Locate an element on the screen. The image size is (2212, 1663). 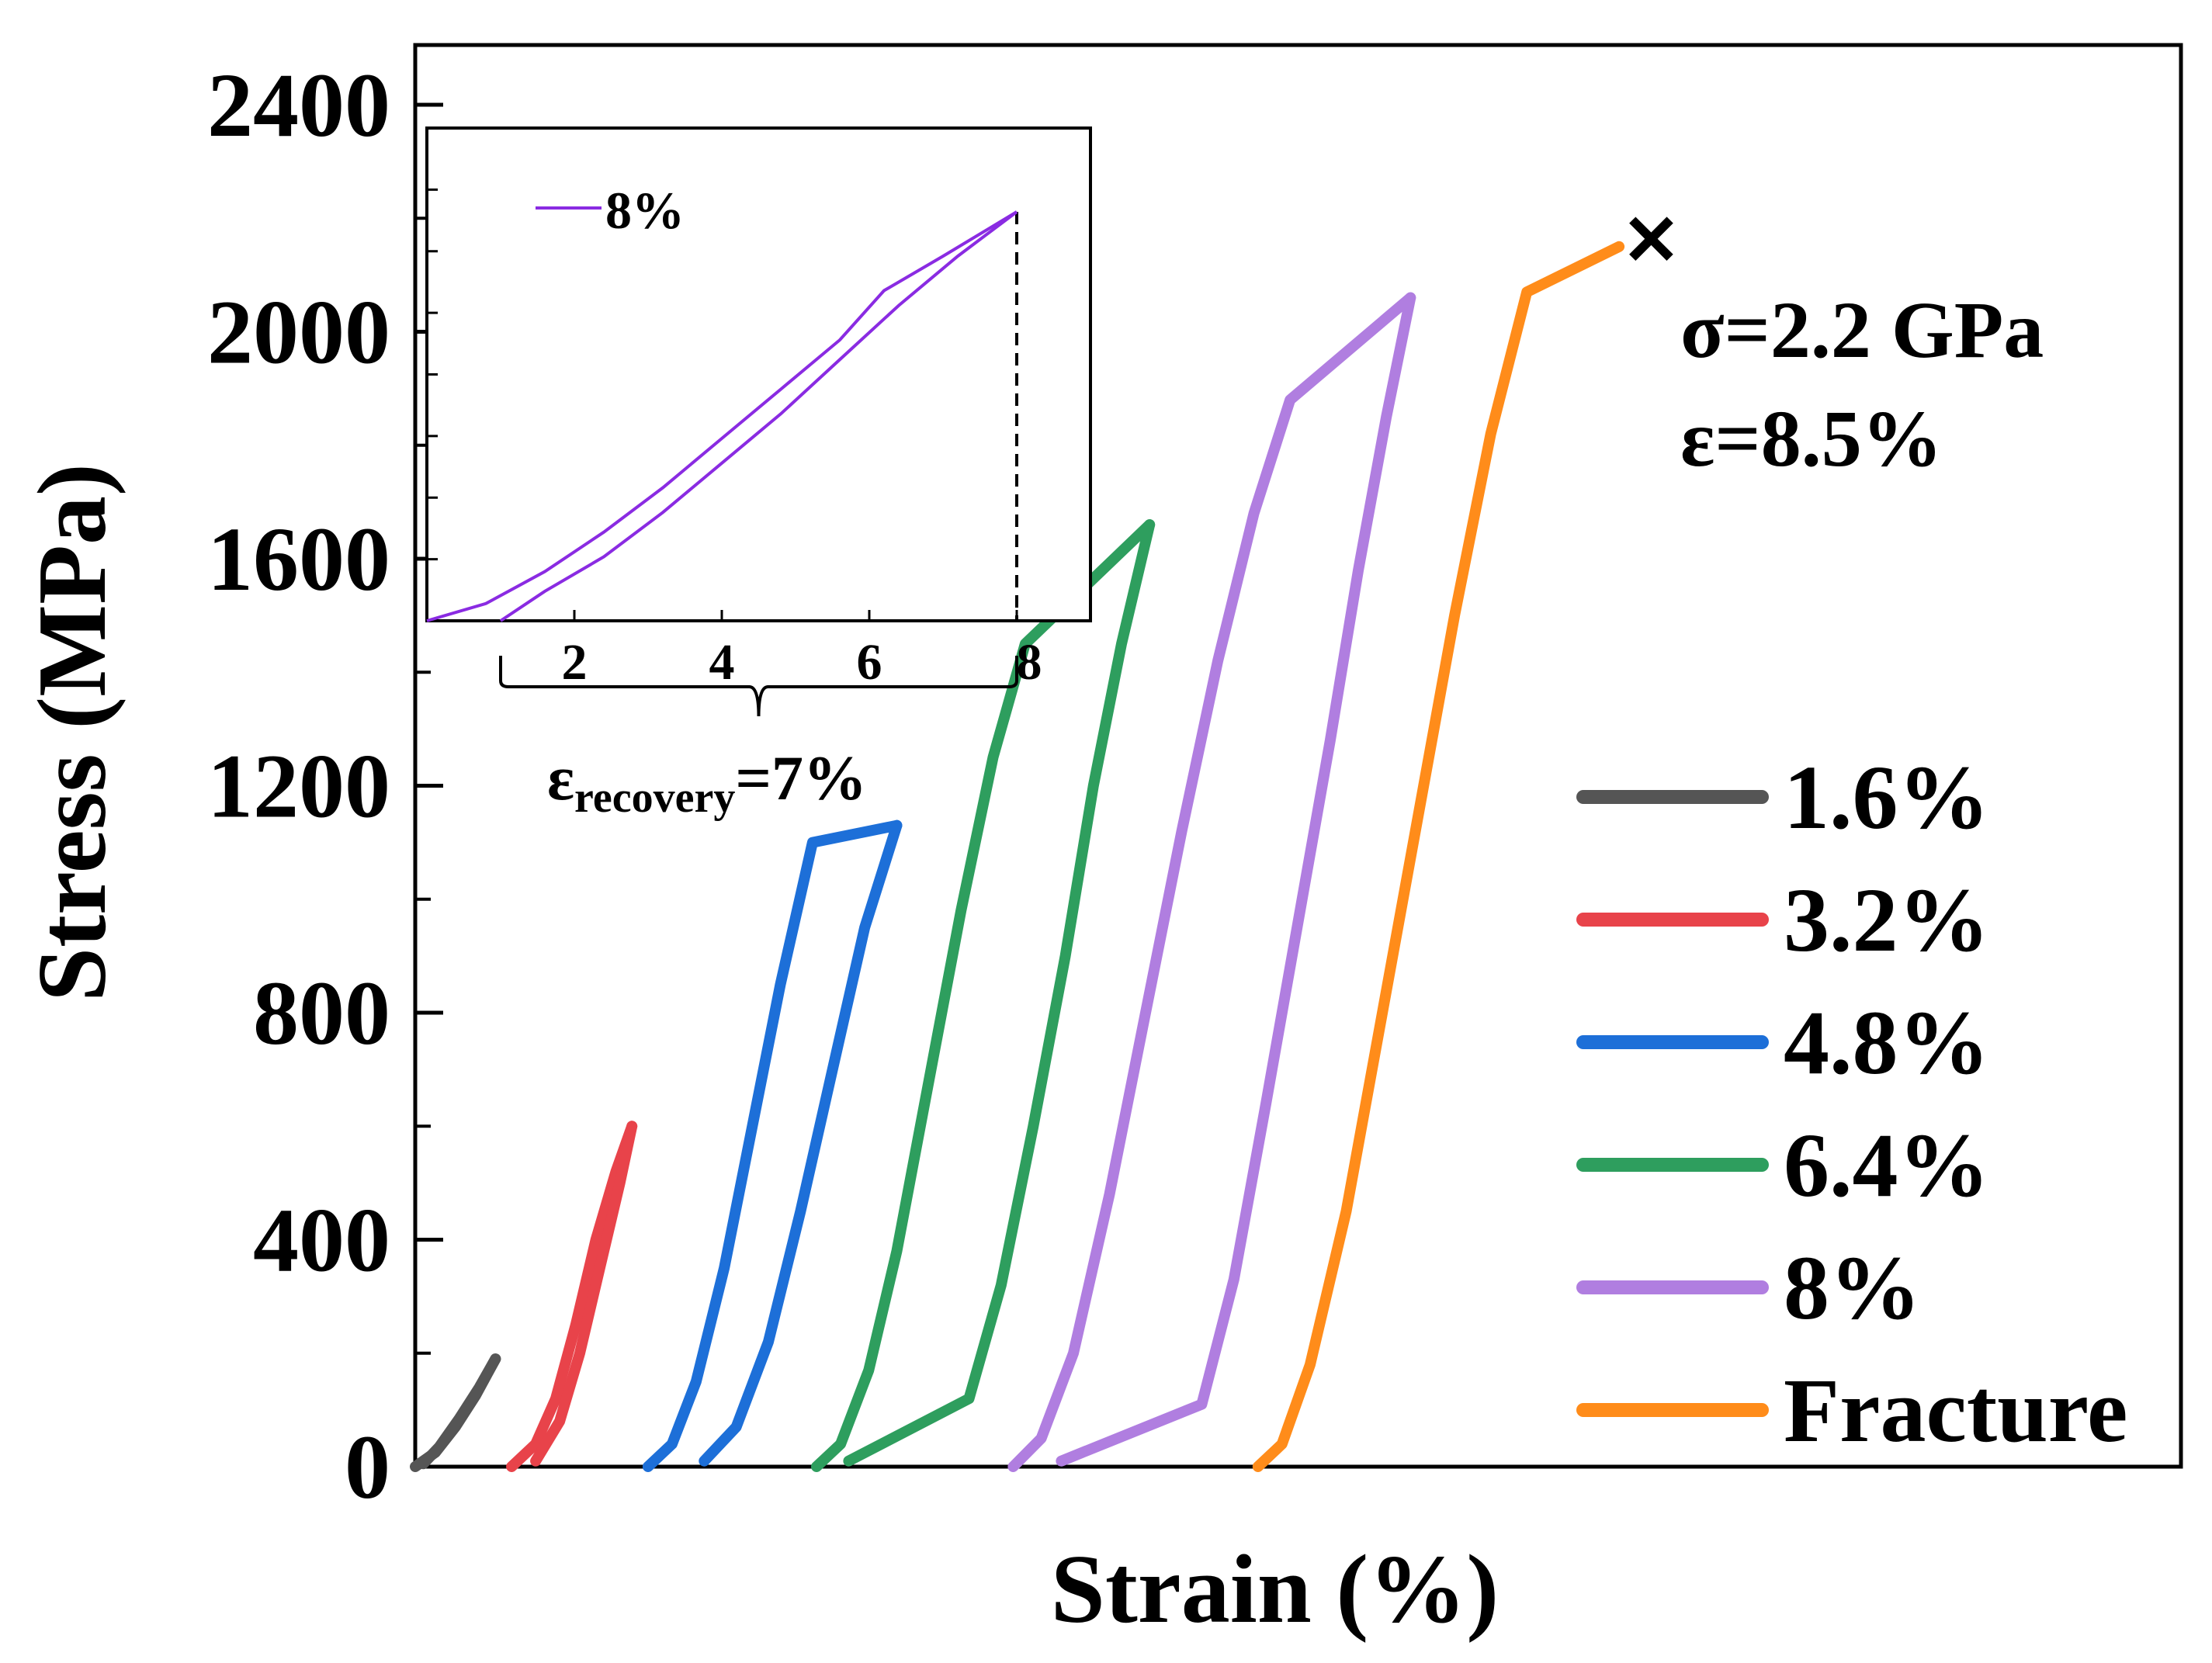
series-3-2-unloading-line is located at coordinates (584, 1294).